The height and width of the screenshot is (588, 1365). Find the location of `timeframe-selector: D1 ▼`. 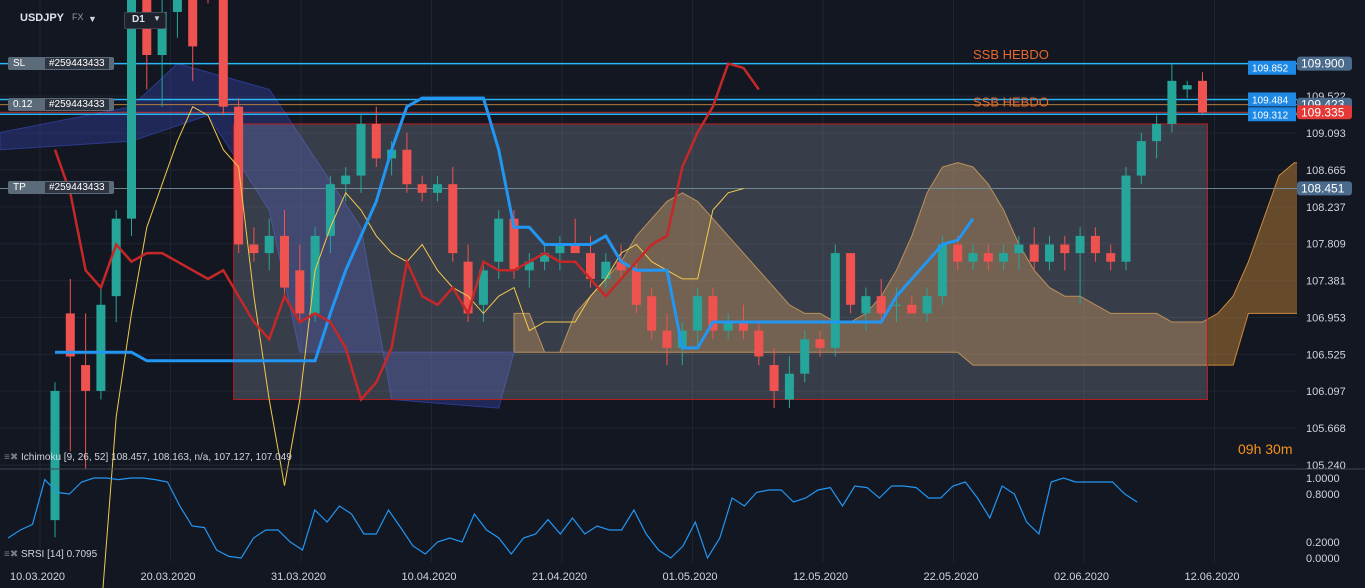

timeframe-selector: D1 ▼ is located at coordinates (145, 20).